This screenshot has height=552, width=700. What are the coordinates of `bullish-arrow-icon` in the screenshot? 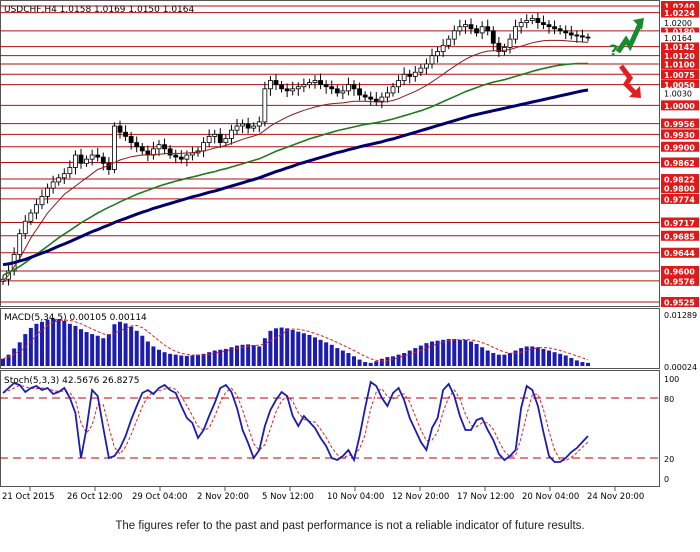 It's located at (629, 36).